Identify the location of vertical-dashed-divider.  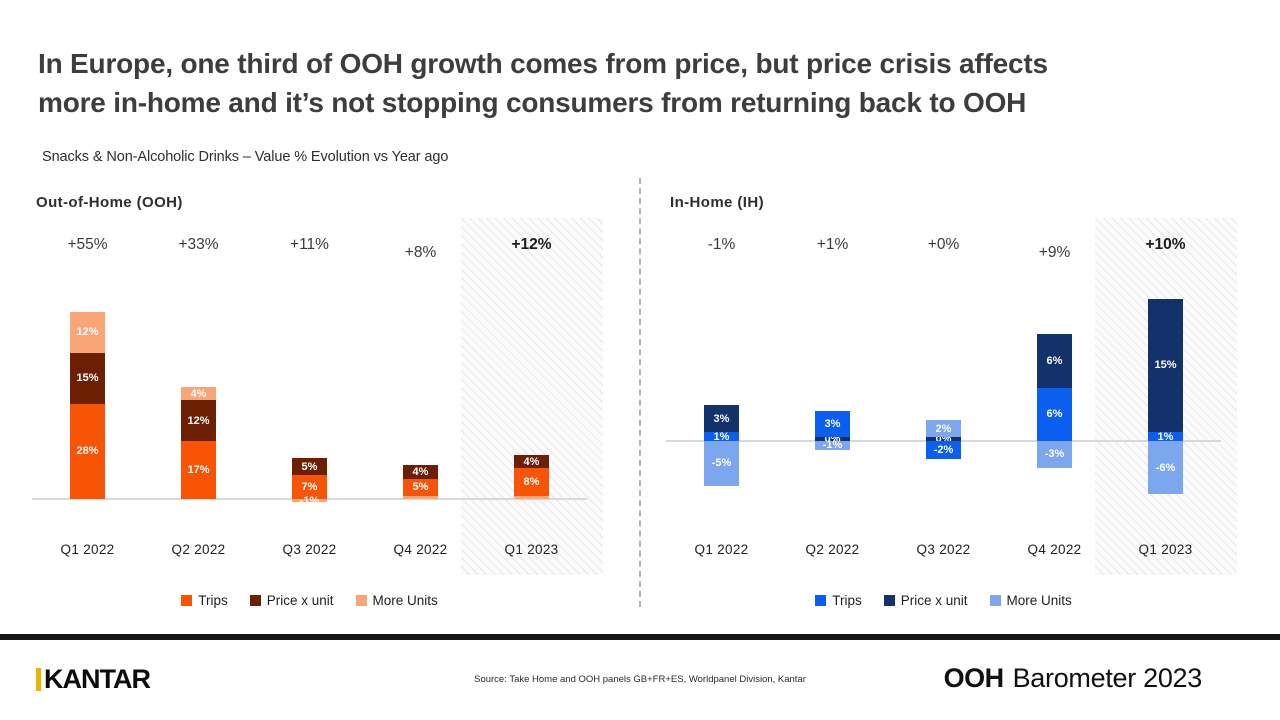
(640, 392).